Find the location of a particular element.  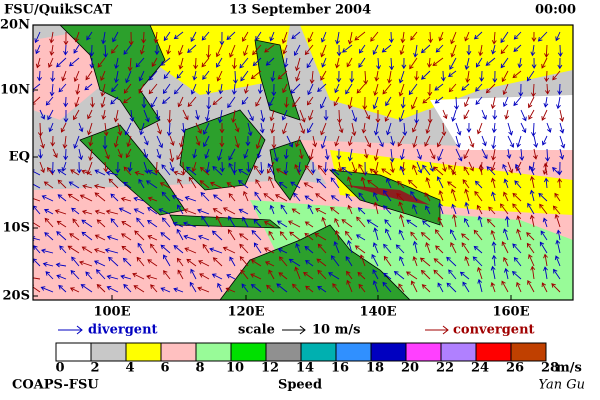

colorbar-tick-label: 2 is located at coordinates (94, 368).